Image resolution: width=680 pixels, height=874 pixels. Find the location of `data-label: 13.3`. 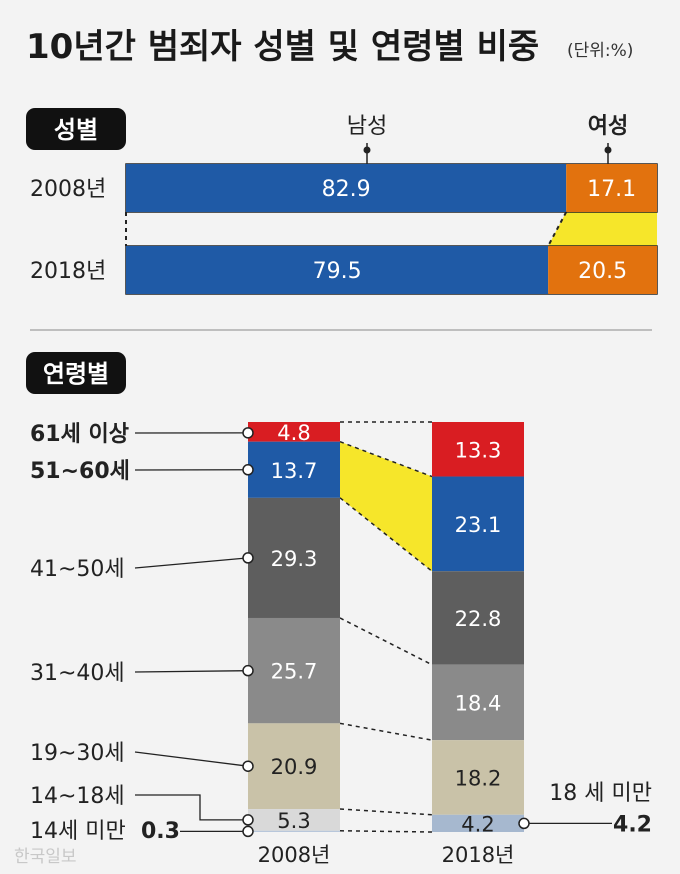

data-label: 13.3 is located at coordinates (478, 450).